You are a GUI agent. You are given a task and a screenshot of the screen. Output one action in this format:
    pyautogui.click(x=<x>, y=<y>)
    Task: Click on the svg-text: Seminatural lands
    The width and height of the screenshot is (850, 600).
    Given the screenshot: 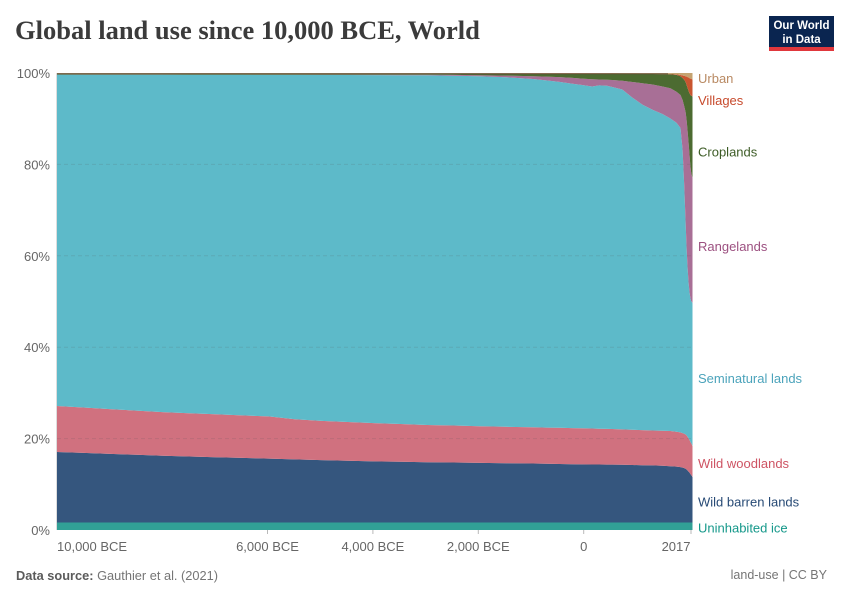 What is the action you would take?
    pyautogui.click(x=750, y=378)
    